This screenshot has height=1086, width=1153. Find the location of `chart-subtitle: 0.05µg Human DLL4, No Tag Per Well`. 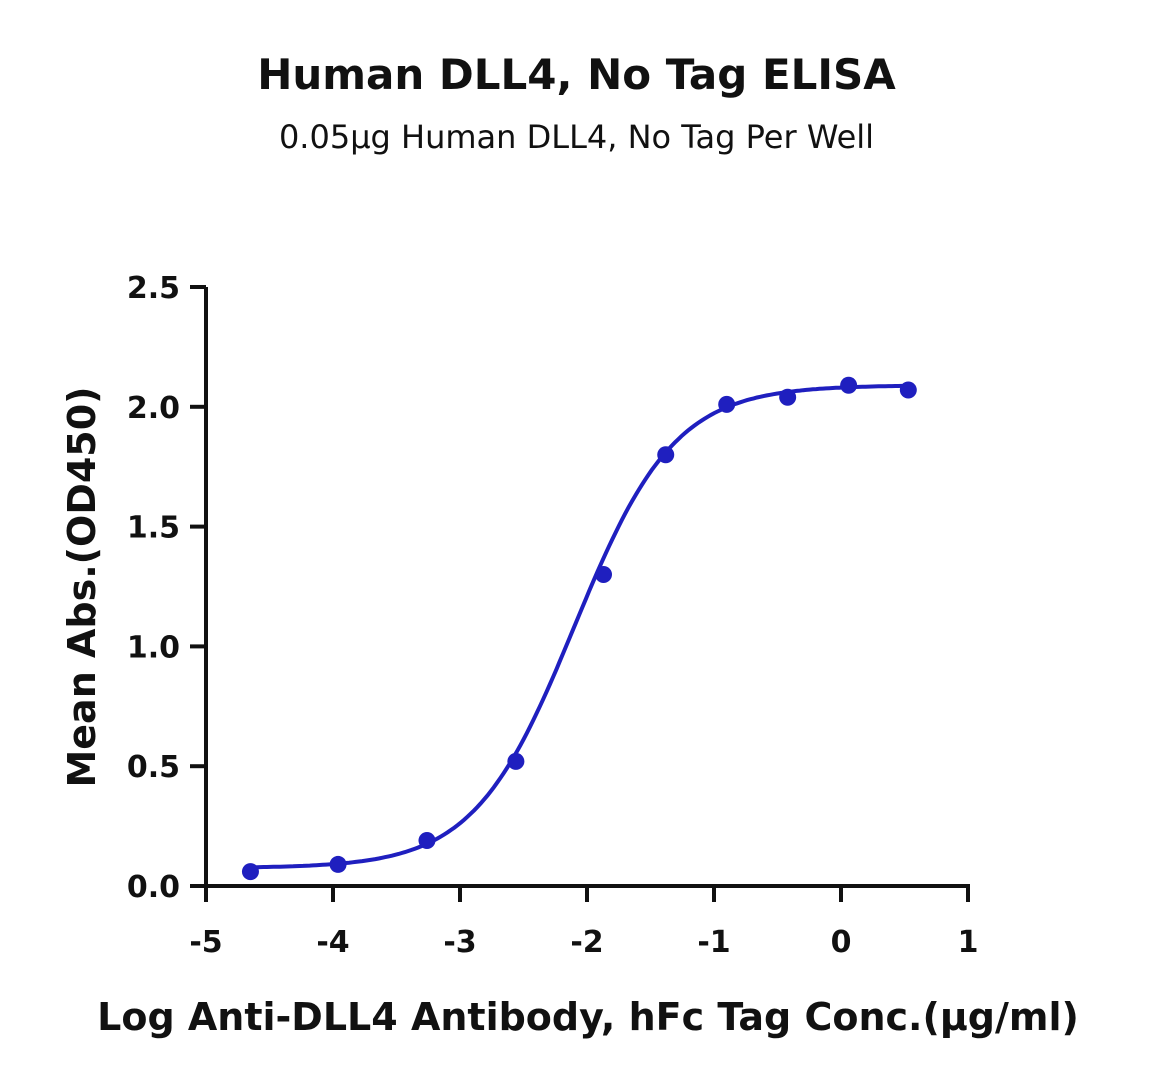

chart-subtitle: 0.05µg Human DLL4, No Tag Per Well is located at coordinates (576, 137).